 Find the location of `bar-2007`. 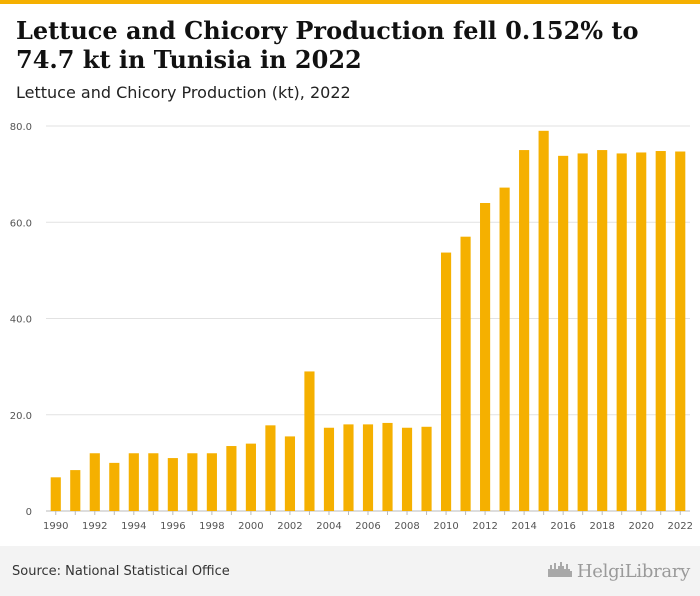

bar-2007 is located at coordinates (387, 466).